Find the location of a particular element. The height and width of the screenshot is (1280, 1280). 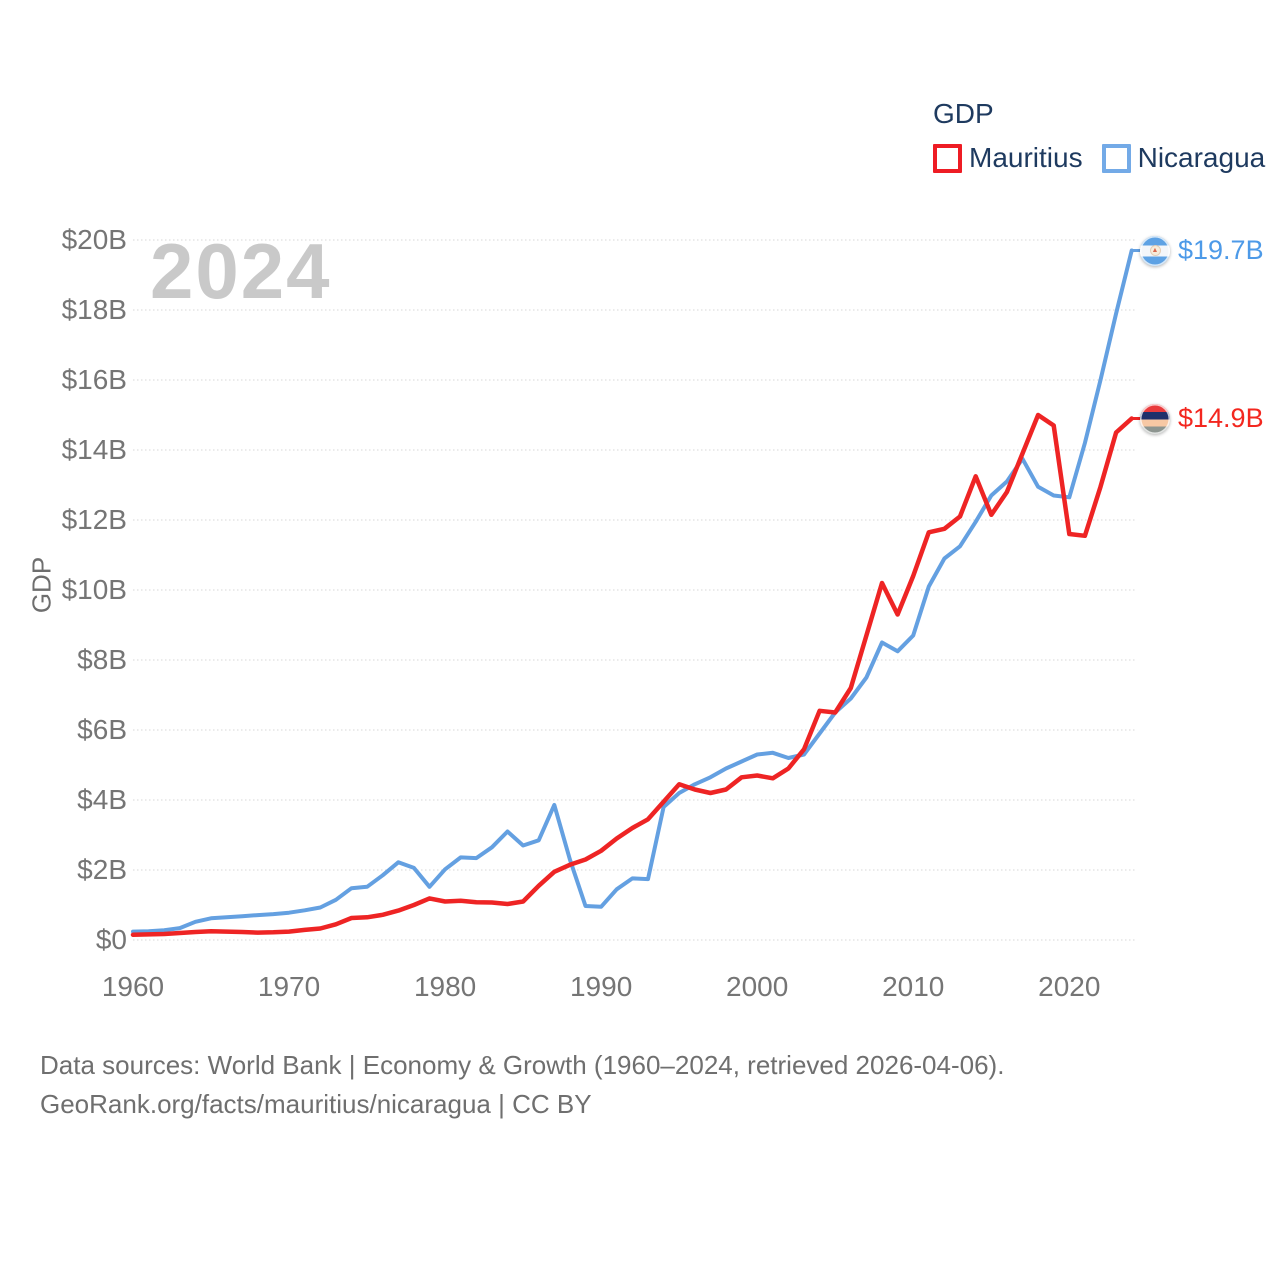

legend-item-nicaragua: Nicaragua is located at coordinates (1183, 158).